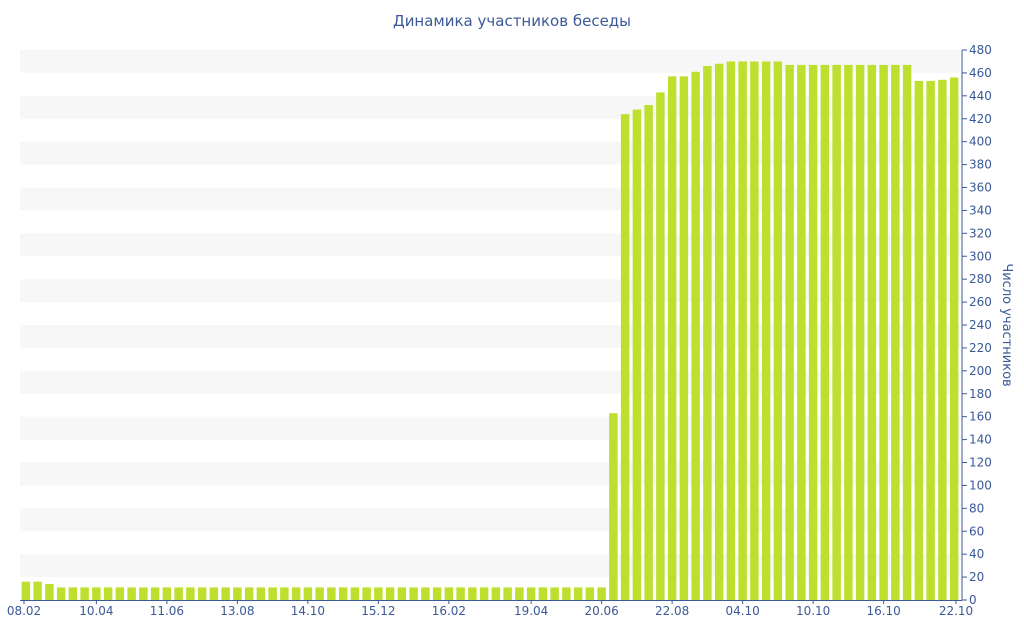  I want to click on y-tick-label: 440, so click(980, 96).